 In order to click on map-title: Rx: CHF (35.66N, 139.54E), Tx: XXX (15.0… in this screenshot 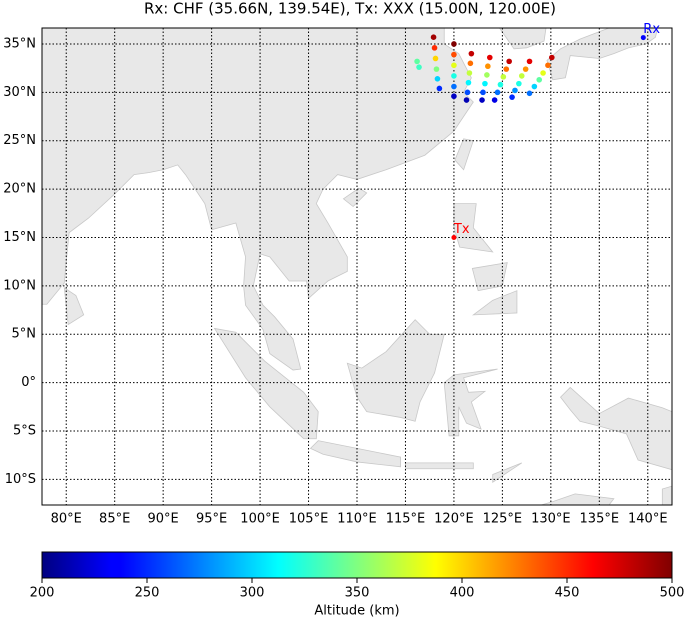, I will do `click(350, 9)`.